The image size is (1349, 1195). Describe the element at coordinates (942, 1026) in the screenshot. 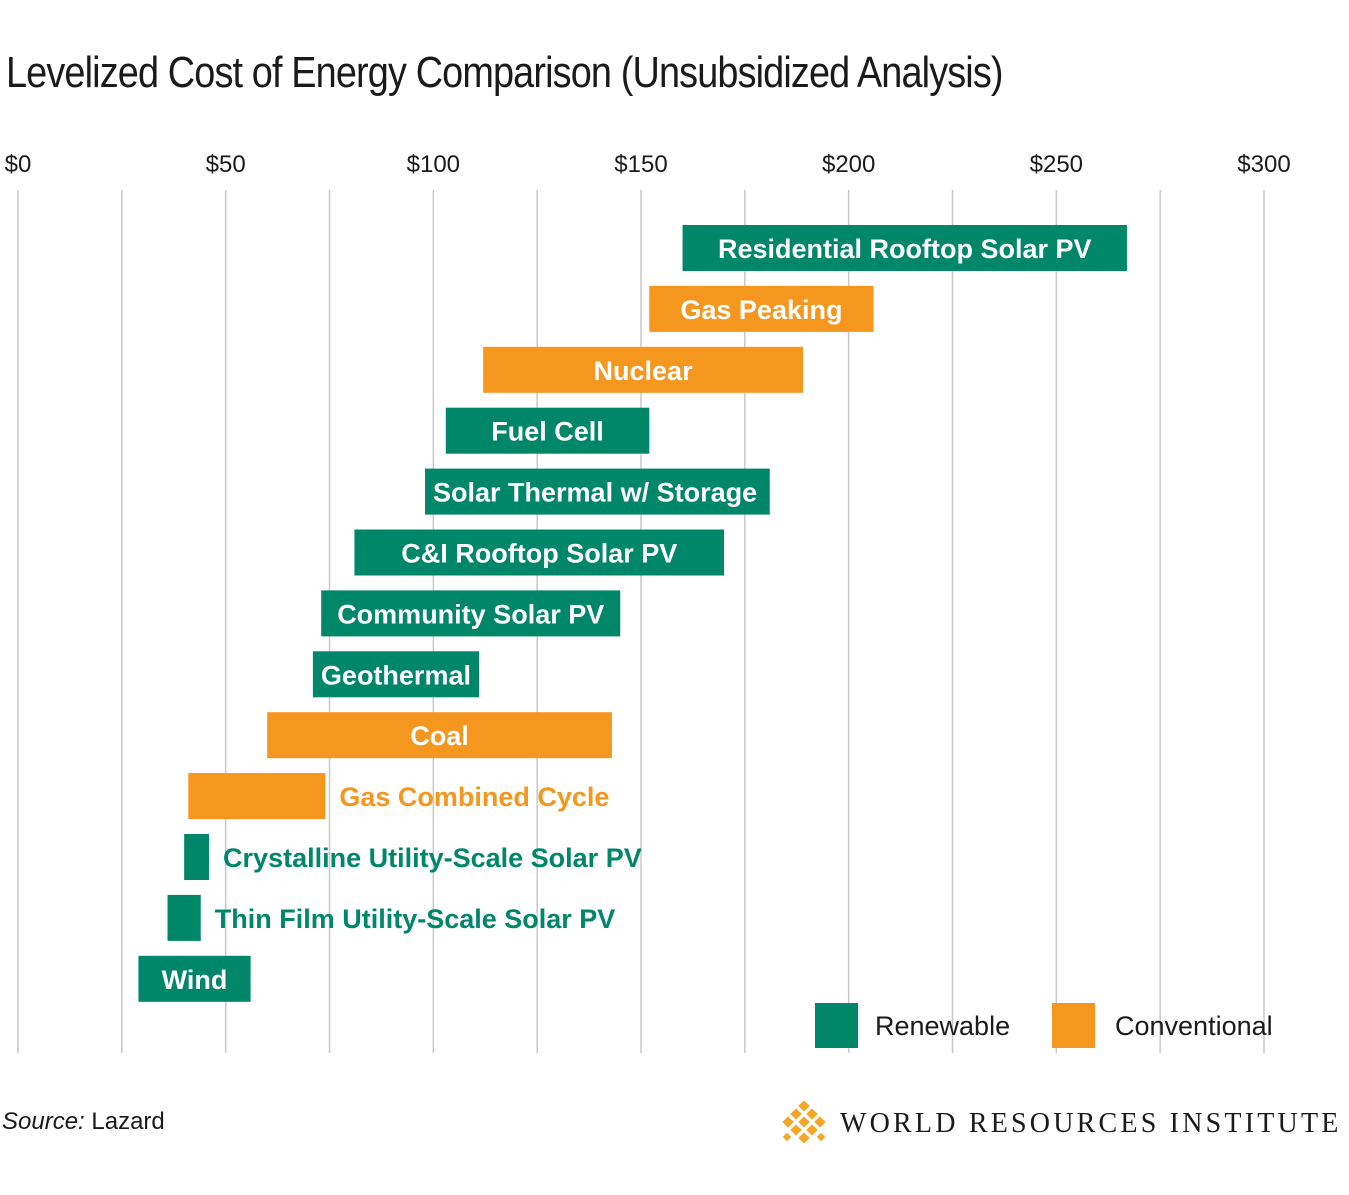

I see `legend-label: Renewable` at that location.